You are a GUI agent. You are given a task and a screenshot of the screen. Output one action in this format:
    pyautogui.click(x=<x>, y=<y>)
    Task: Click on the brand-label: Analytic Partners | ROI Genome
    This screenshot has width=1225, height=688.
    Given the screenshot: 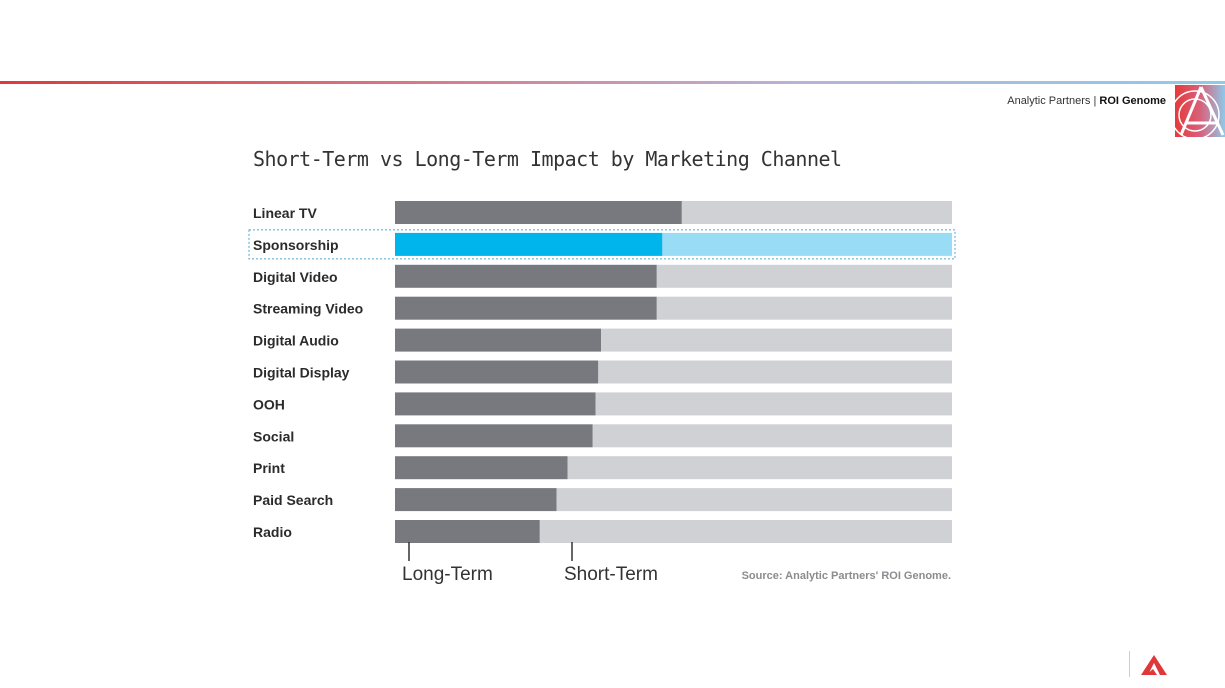 What is the action you would take?
    pyautogui.click(x=1086, y=101)
    